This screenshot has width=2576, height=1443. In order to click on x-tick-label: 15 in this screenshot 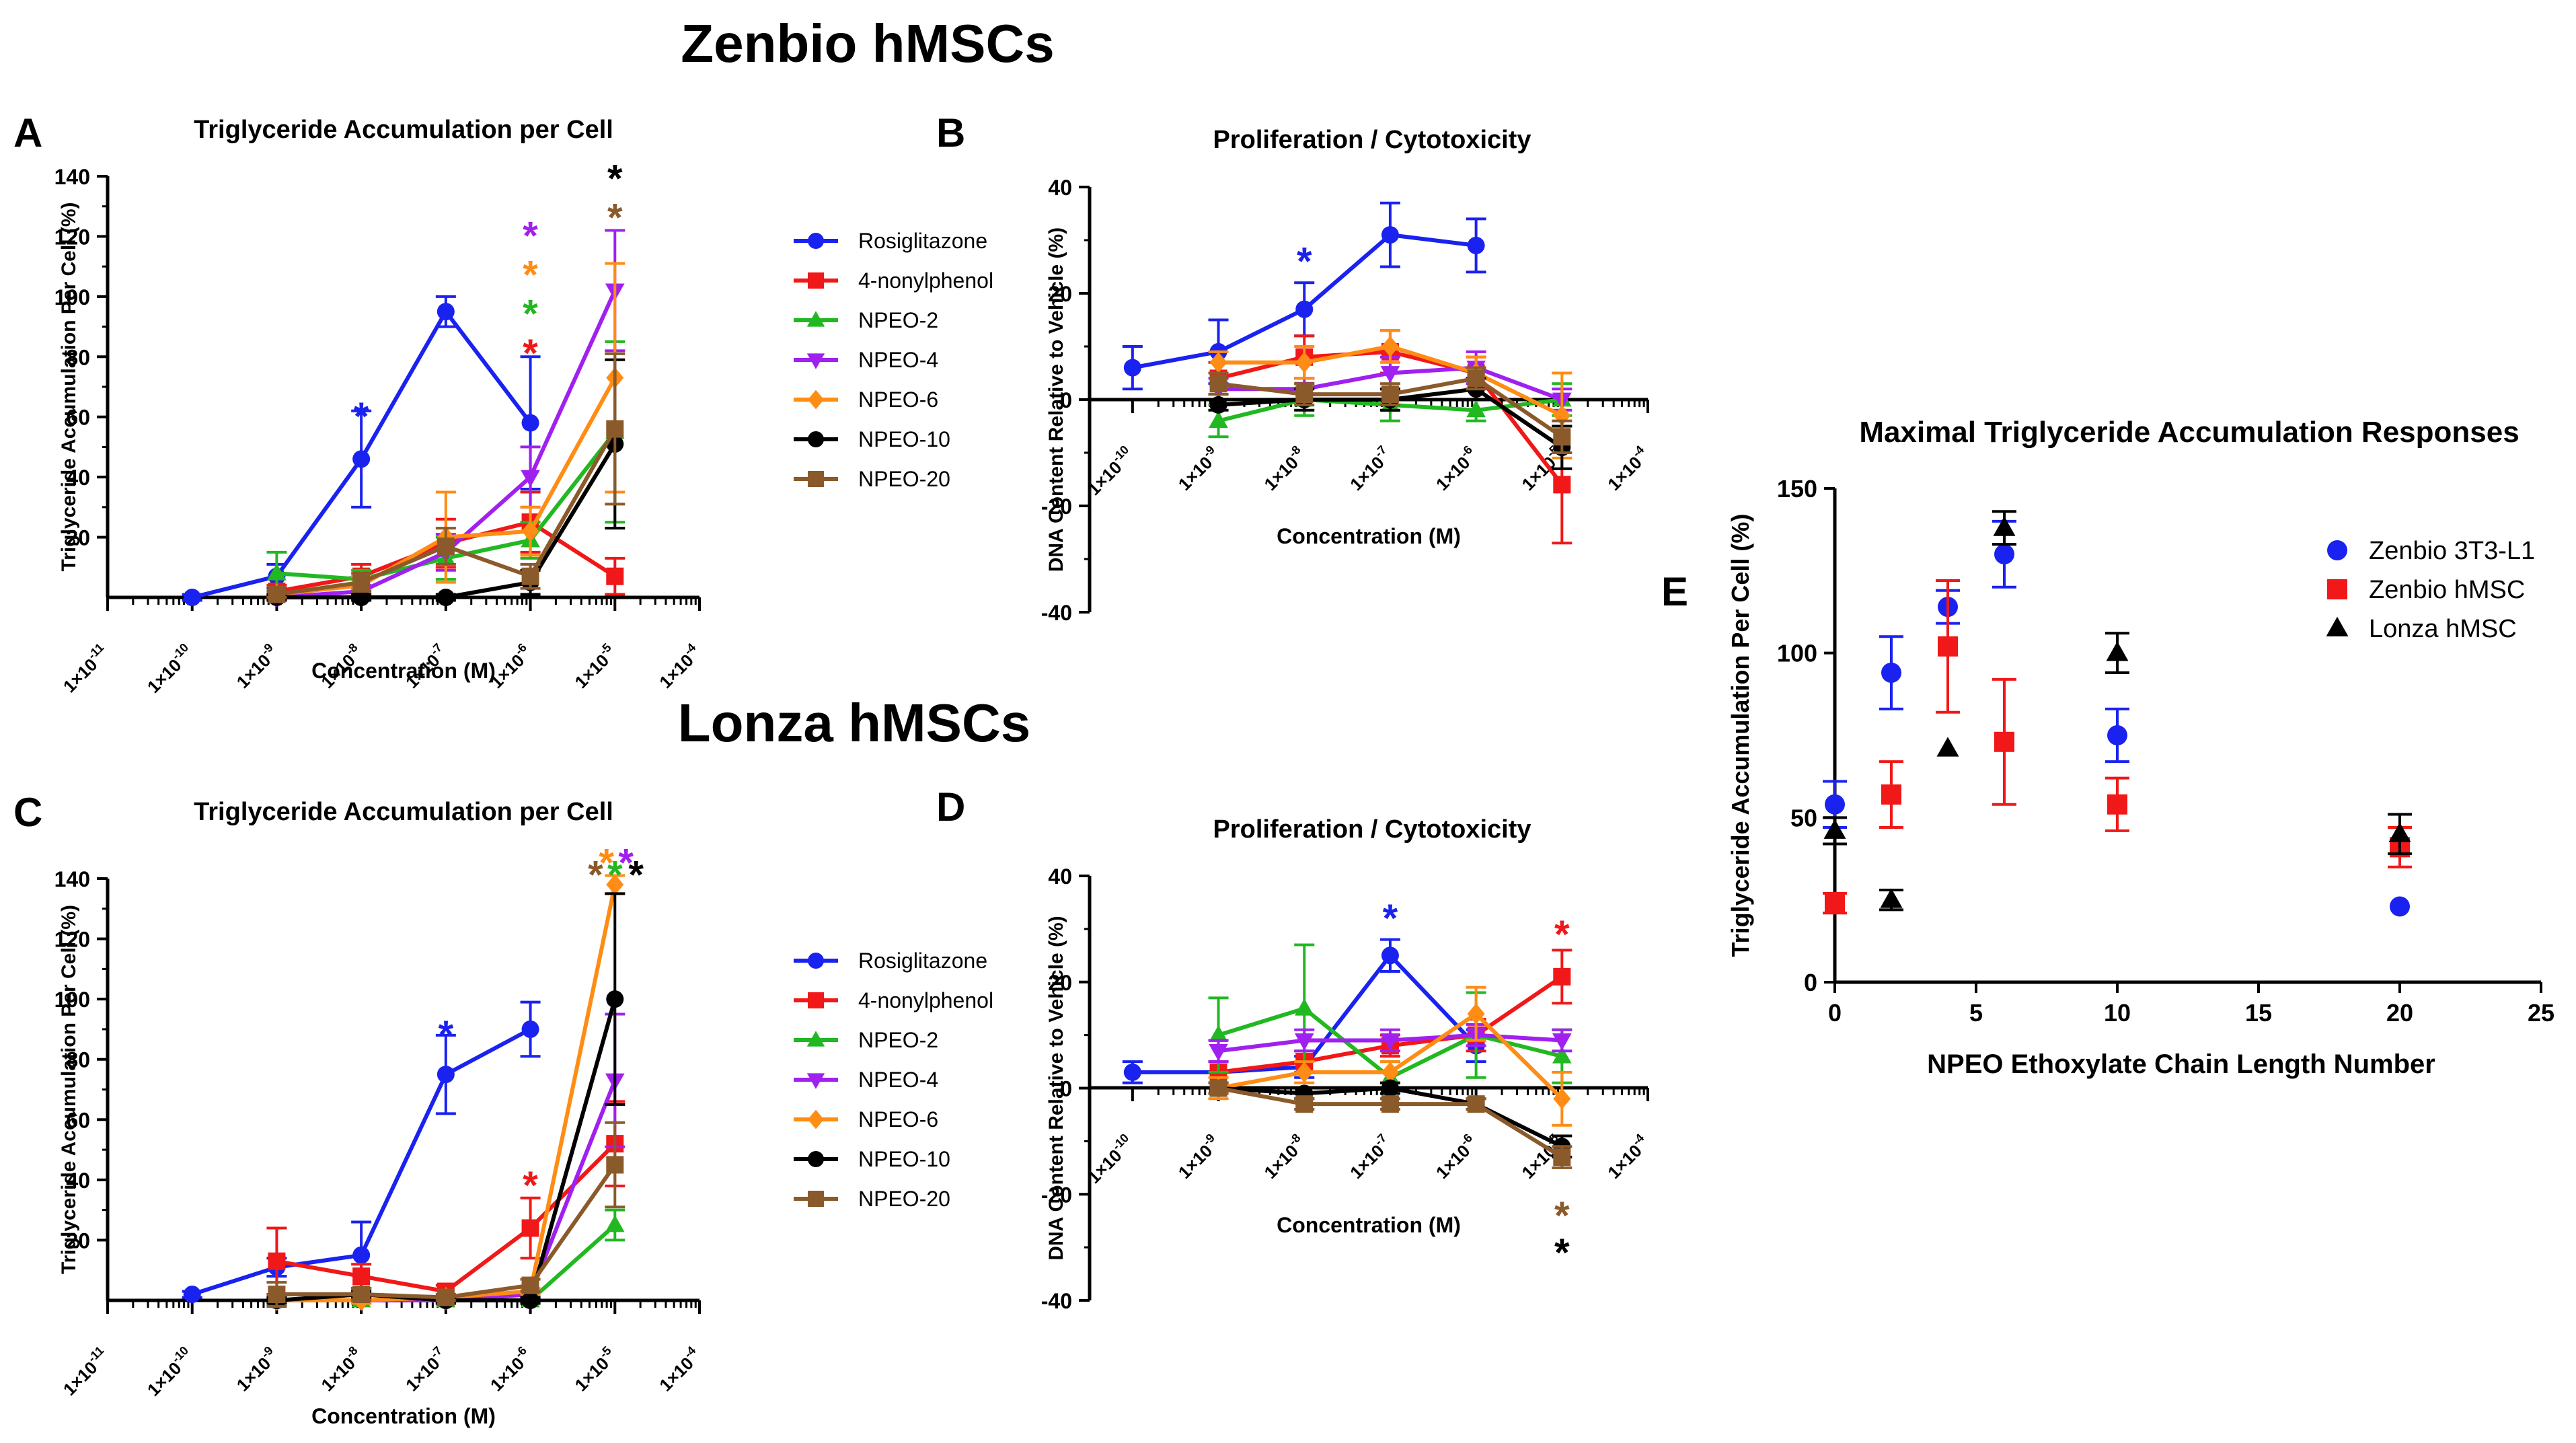, I will do `click(2258, 1013)`.